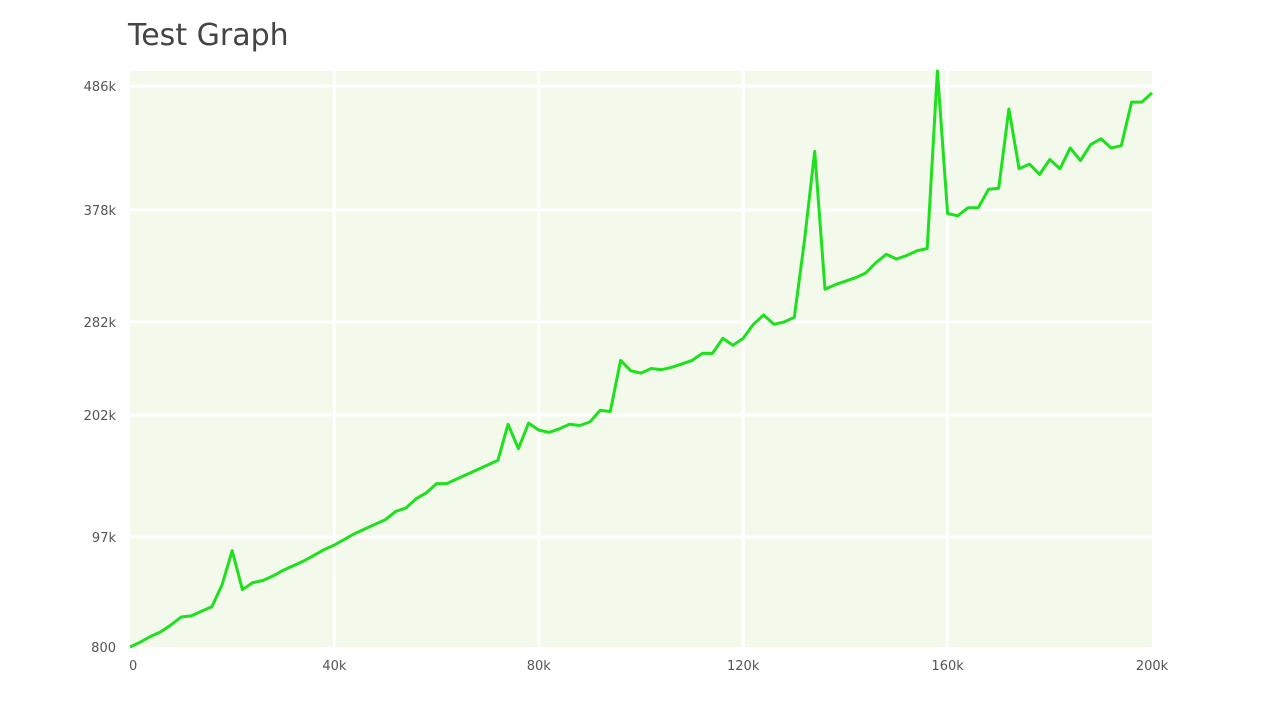 The width and height of the screenshot is (1280, 720). I want to click on y-tick-label: 800, so click(103, 648).